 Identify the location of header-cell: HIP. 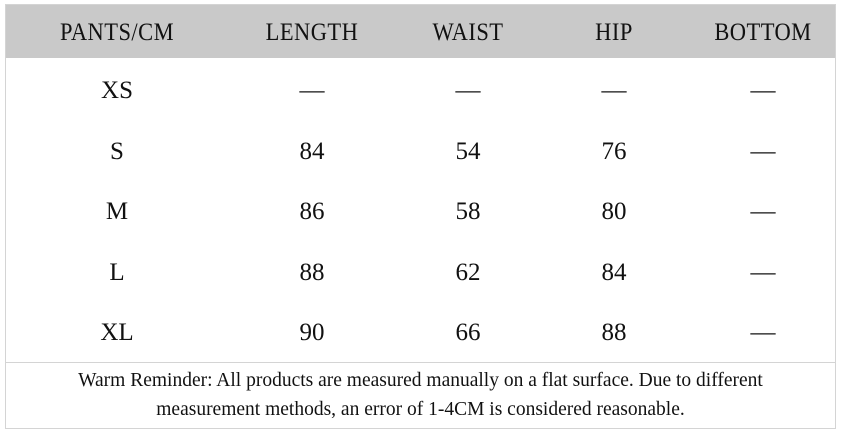
(614, 32).